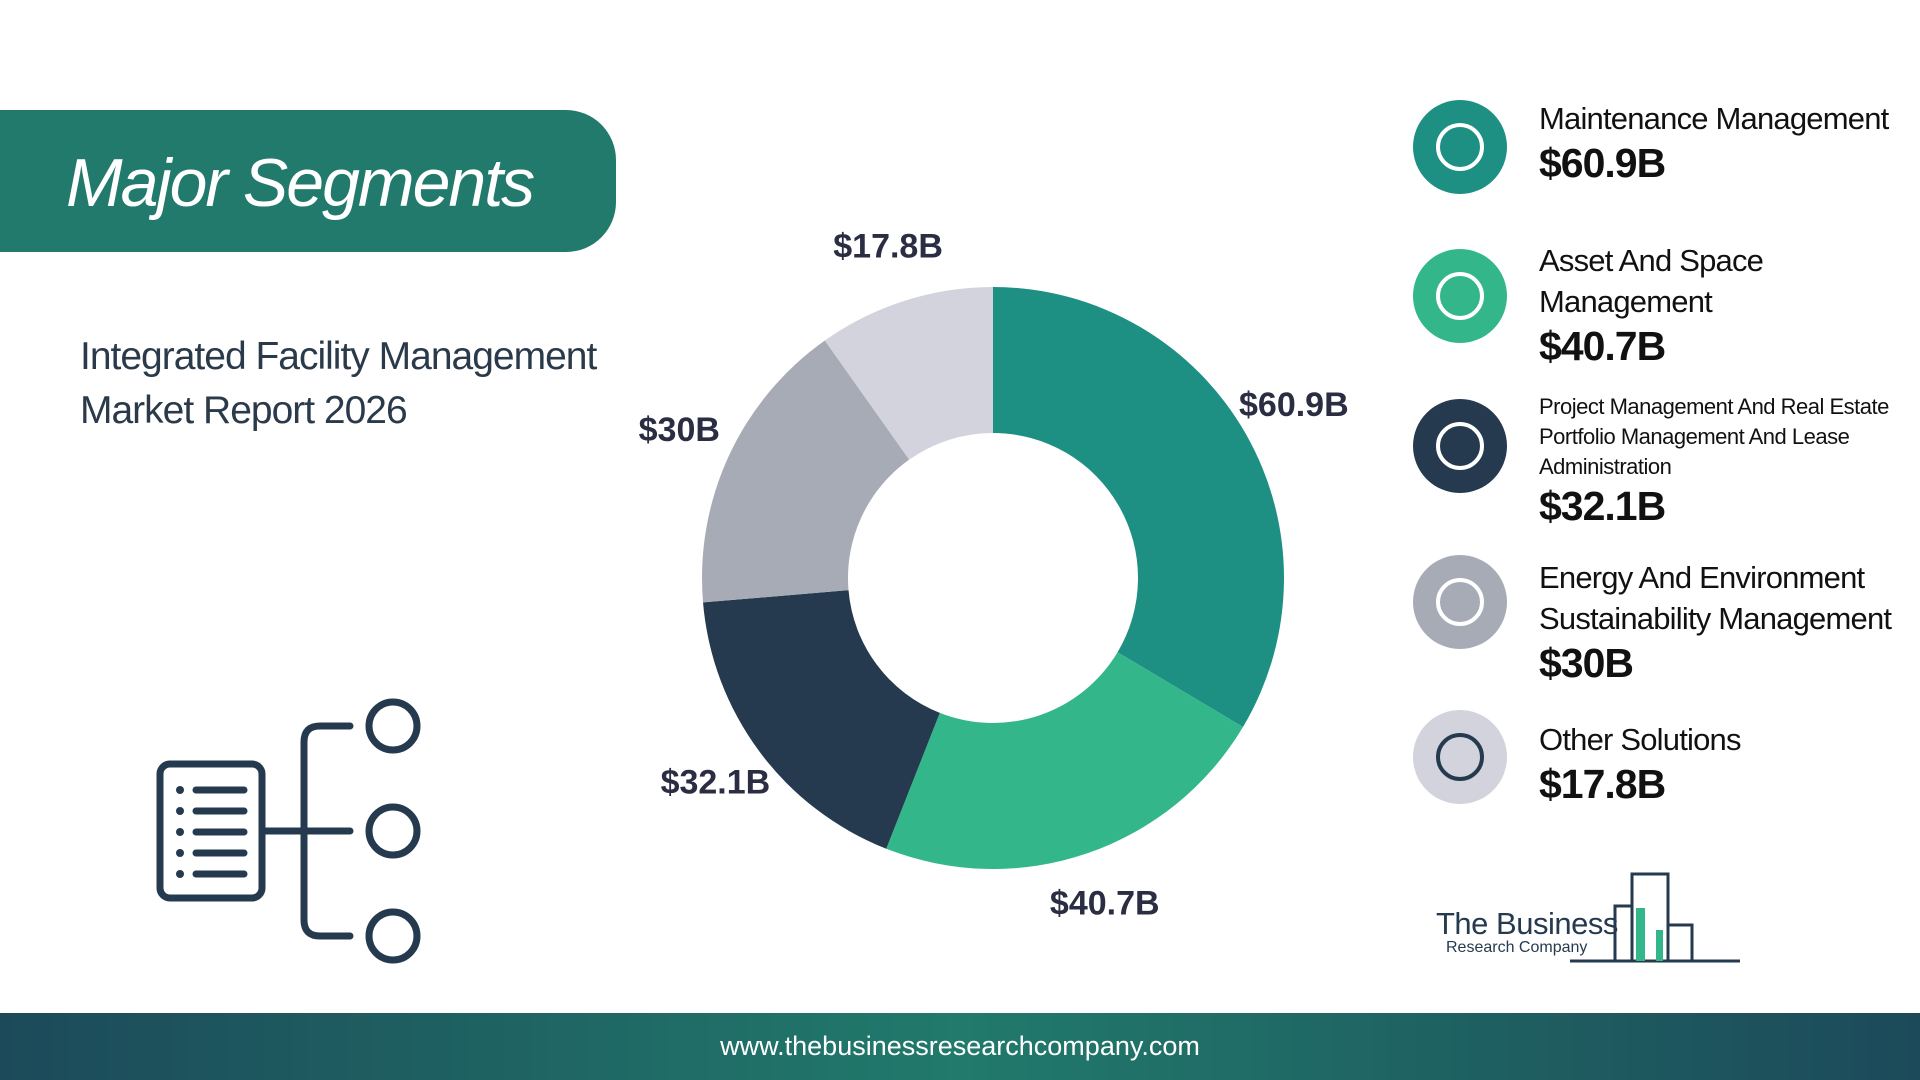  I want to click on list-icon, so click(288, 831).